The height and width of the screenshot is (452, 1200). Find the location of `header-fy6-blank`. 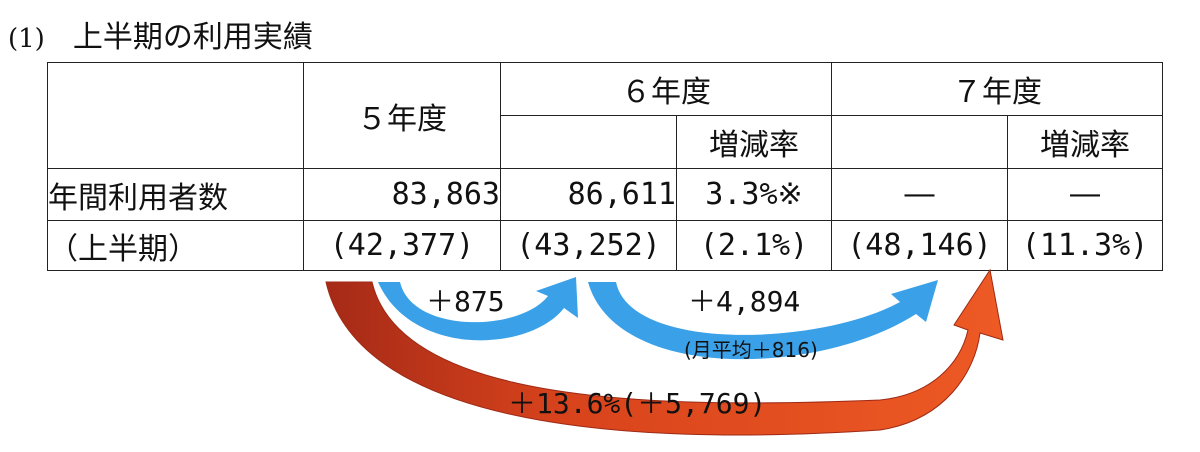

header-fy6-blank is located at coordinates (588, 142).